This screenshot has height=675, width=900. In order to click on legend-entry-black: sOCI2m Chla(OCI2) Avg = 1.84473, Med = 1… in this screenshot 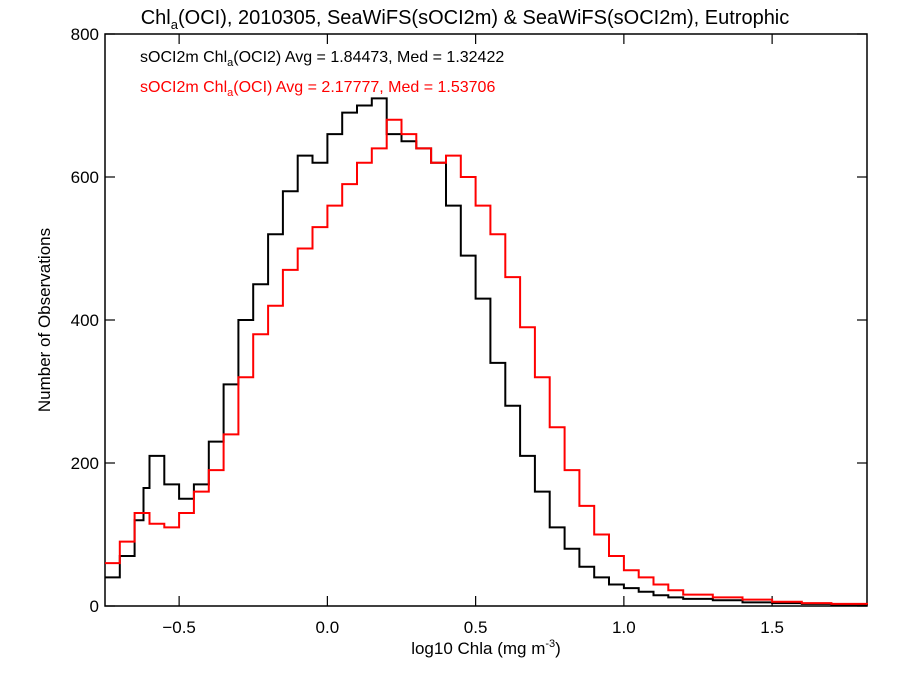, I will do `click(322, 59)`.